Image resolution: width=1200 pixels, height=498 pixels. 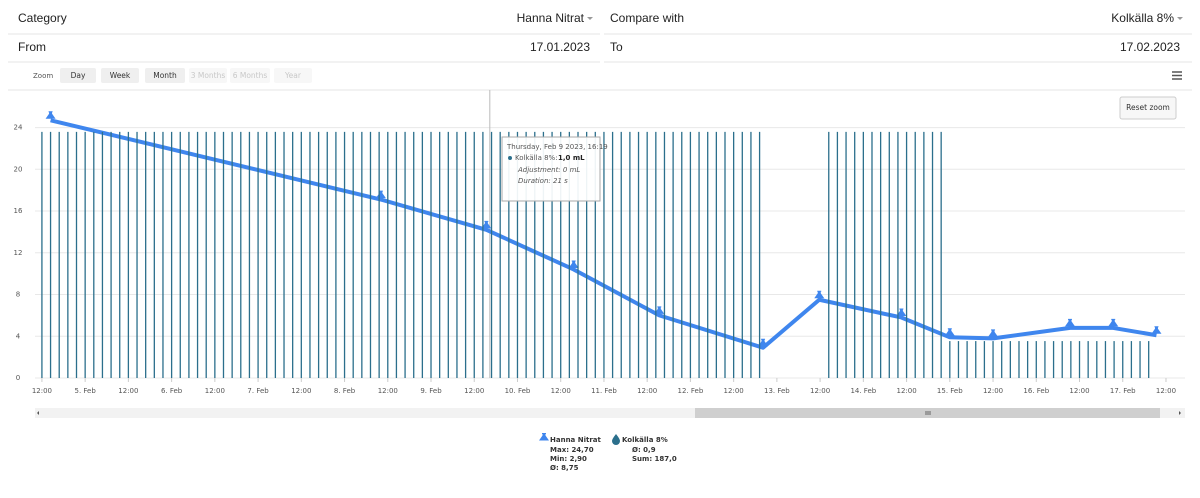 What do you see at coordinates (18, 336) in the screenshot?
I see `y-tick-label: 4` at bounding box center [18, 336].